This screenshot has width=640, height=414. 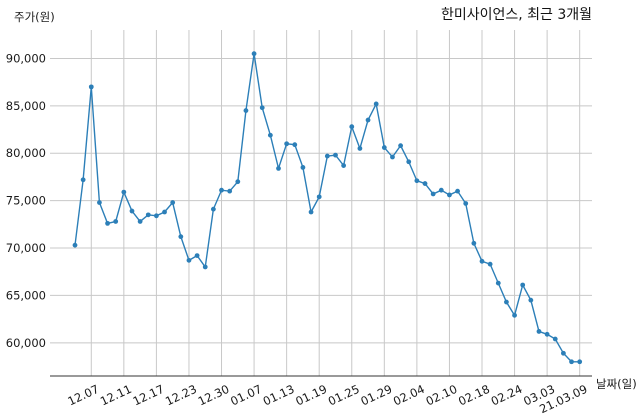 I want to click on y-tick-label: 85,000, so click(x=26, y=106).